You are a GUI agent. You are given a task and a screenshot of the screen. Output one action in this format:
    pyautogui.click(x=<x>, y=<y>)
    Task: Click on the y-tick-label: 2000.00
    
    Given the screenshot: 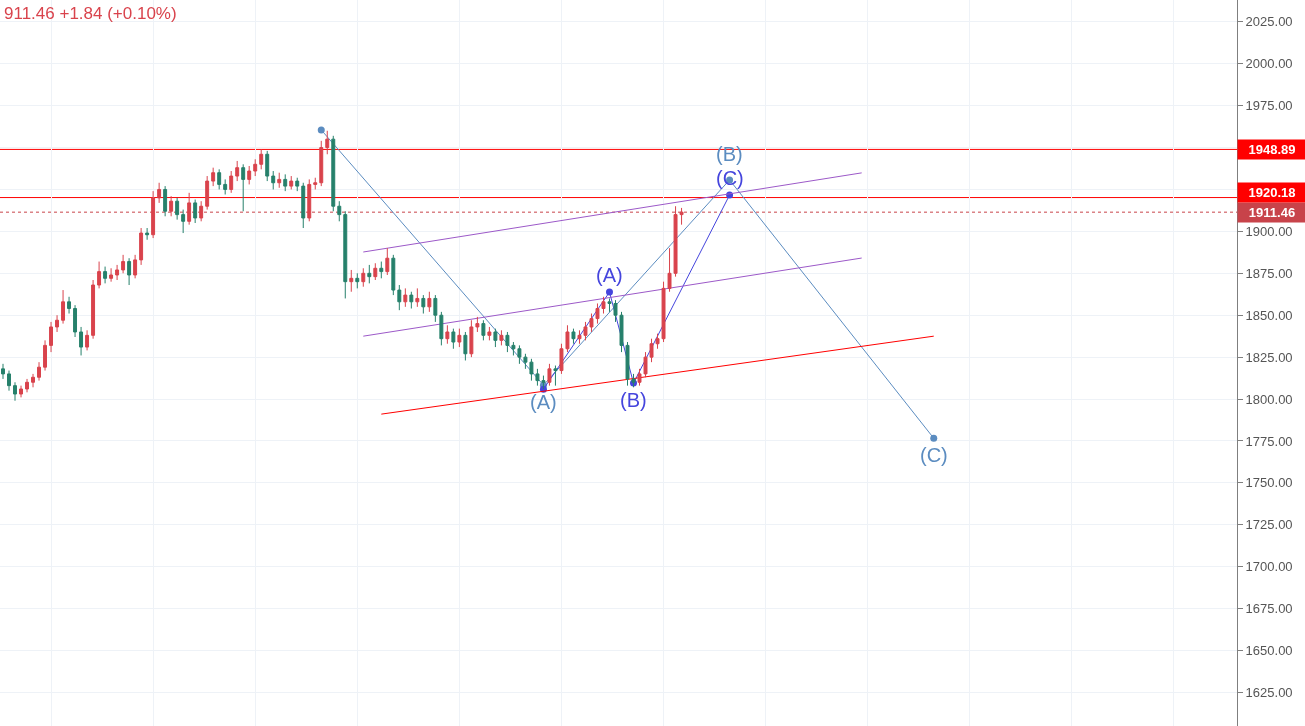 What is the action you would take?
    pyautogui.click(x=1269, y=64)
    